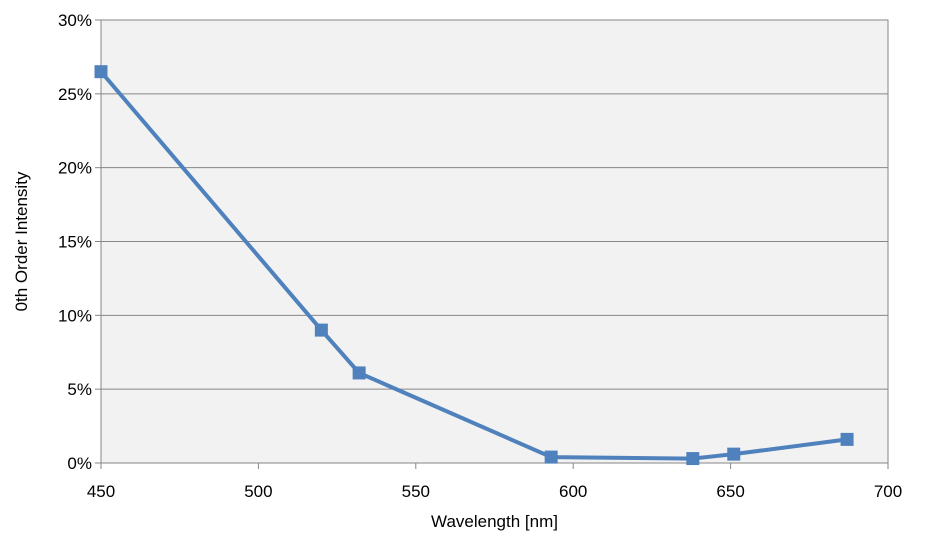  I want to click on y-axis-title: 0th Order Intensity, so click(21, 241).